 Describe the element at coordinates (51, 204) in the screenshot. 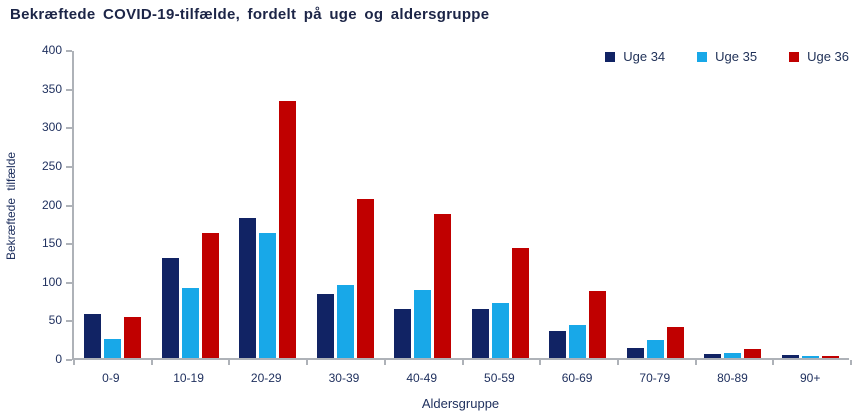

I see `y-axis-tick-label: 200` at that location.